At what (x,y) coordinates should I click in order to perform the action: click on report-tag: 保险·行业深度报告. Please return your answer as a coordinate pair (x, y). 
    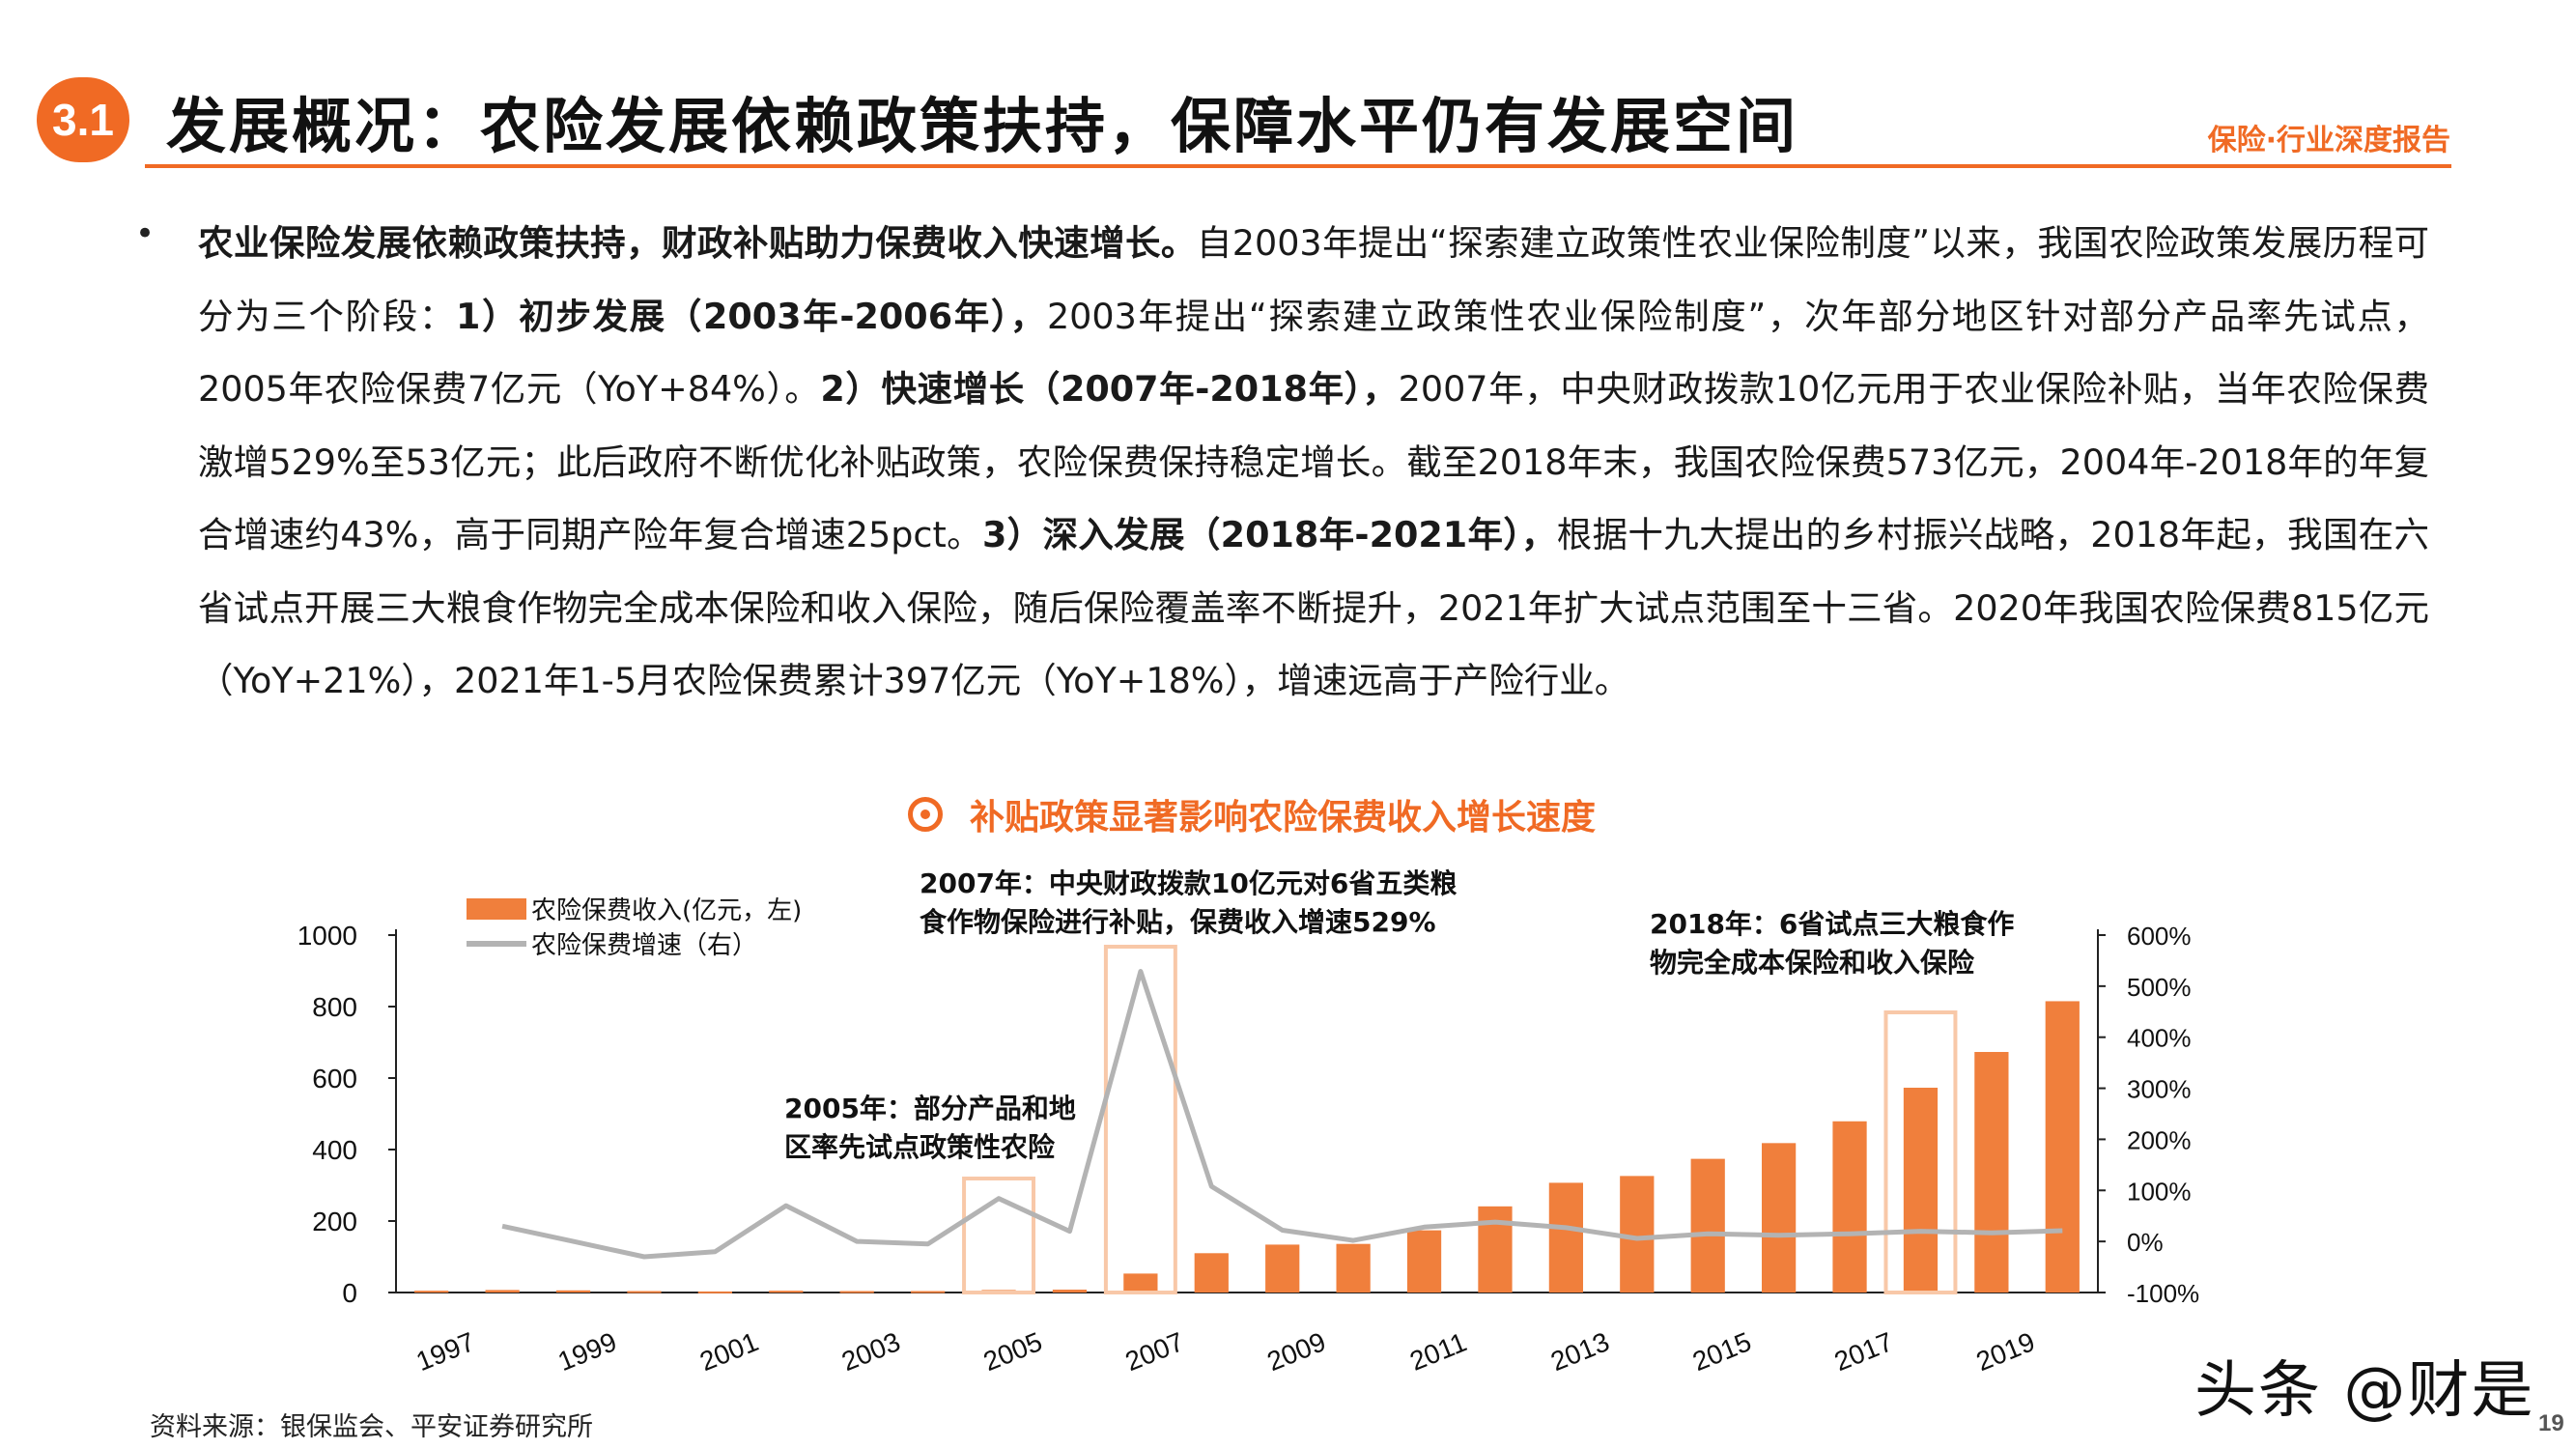
    Looking at the image, I should click on (2328, 140).